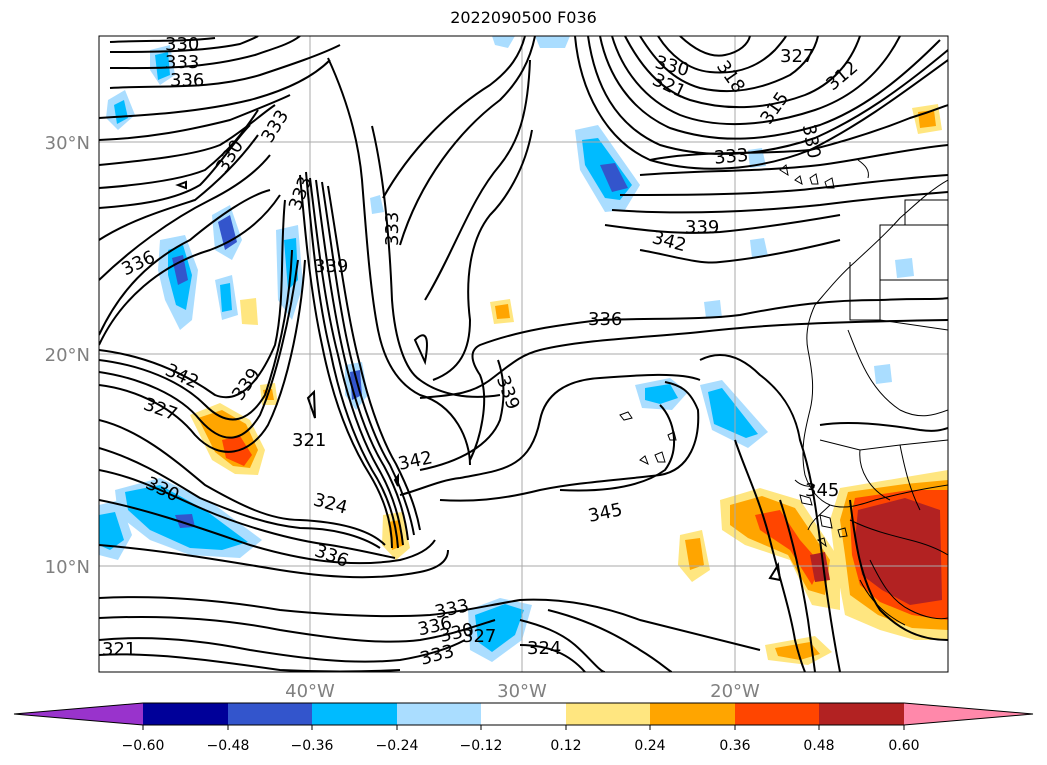  What do you see at coordinates (649, 746) in the screenshot?
I see `colorbar-tick-label: 0.24` at bounding box center [649, 746].